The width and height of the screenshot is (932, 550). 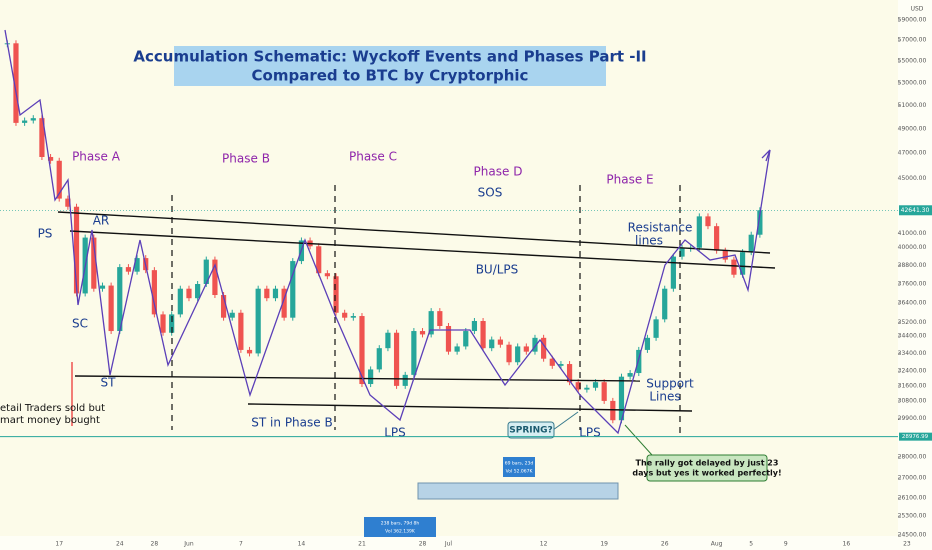 I want to click on phase-label: Phase C, so click(x=373, y=157).